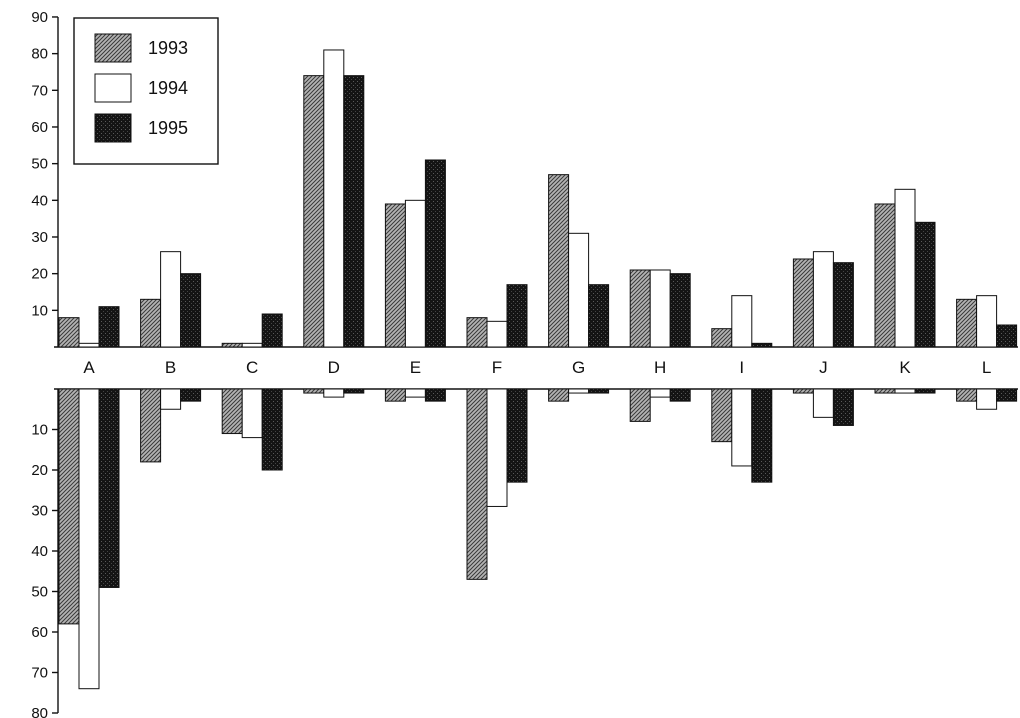 This screenshot has width=1020, height=718. What do you see at coordinates (537, 367) in the screenshot?
I see `category-labels: A B C D E F G H I J K L` at bounding box center [537, 367].